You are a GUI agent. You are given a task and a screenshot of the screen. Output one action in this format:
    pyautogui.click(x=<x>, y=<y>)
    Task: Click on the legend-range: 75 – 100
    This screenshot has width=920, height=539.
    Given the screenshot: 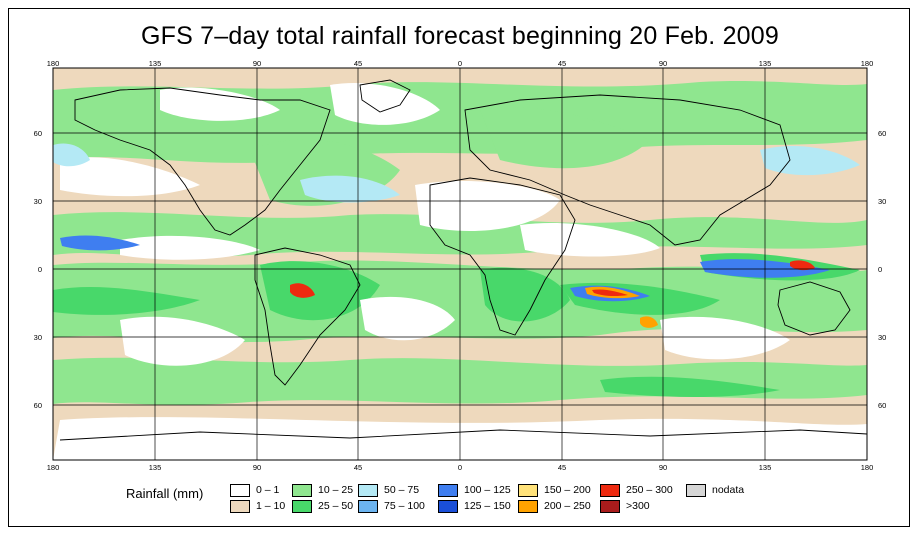 What is the action you would take?
    pyautogui.click(x=404, y=506)
    